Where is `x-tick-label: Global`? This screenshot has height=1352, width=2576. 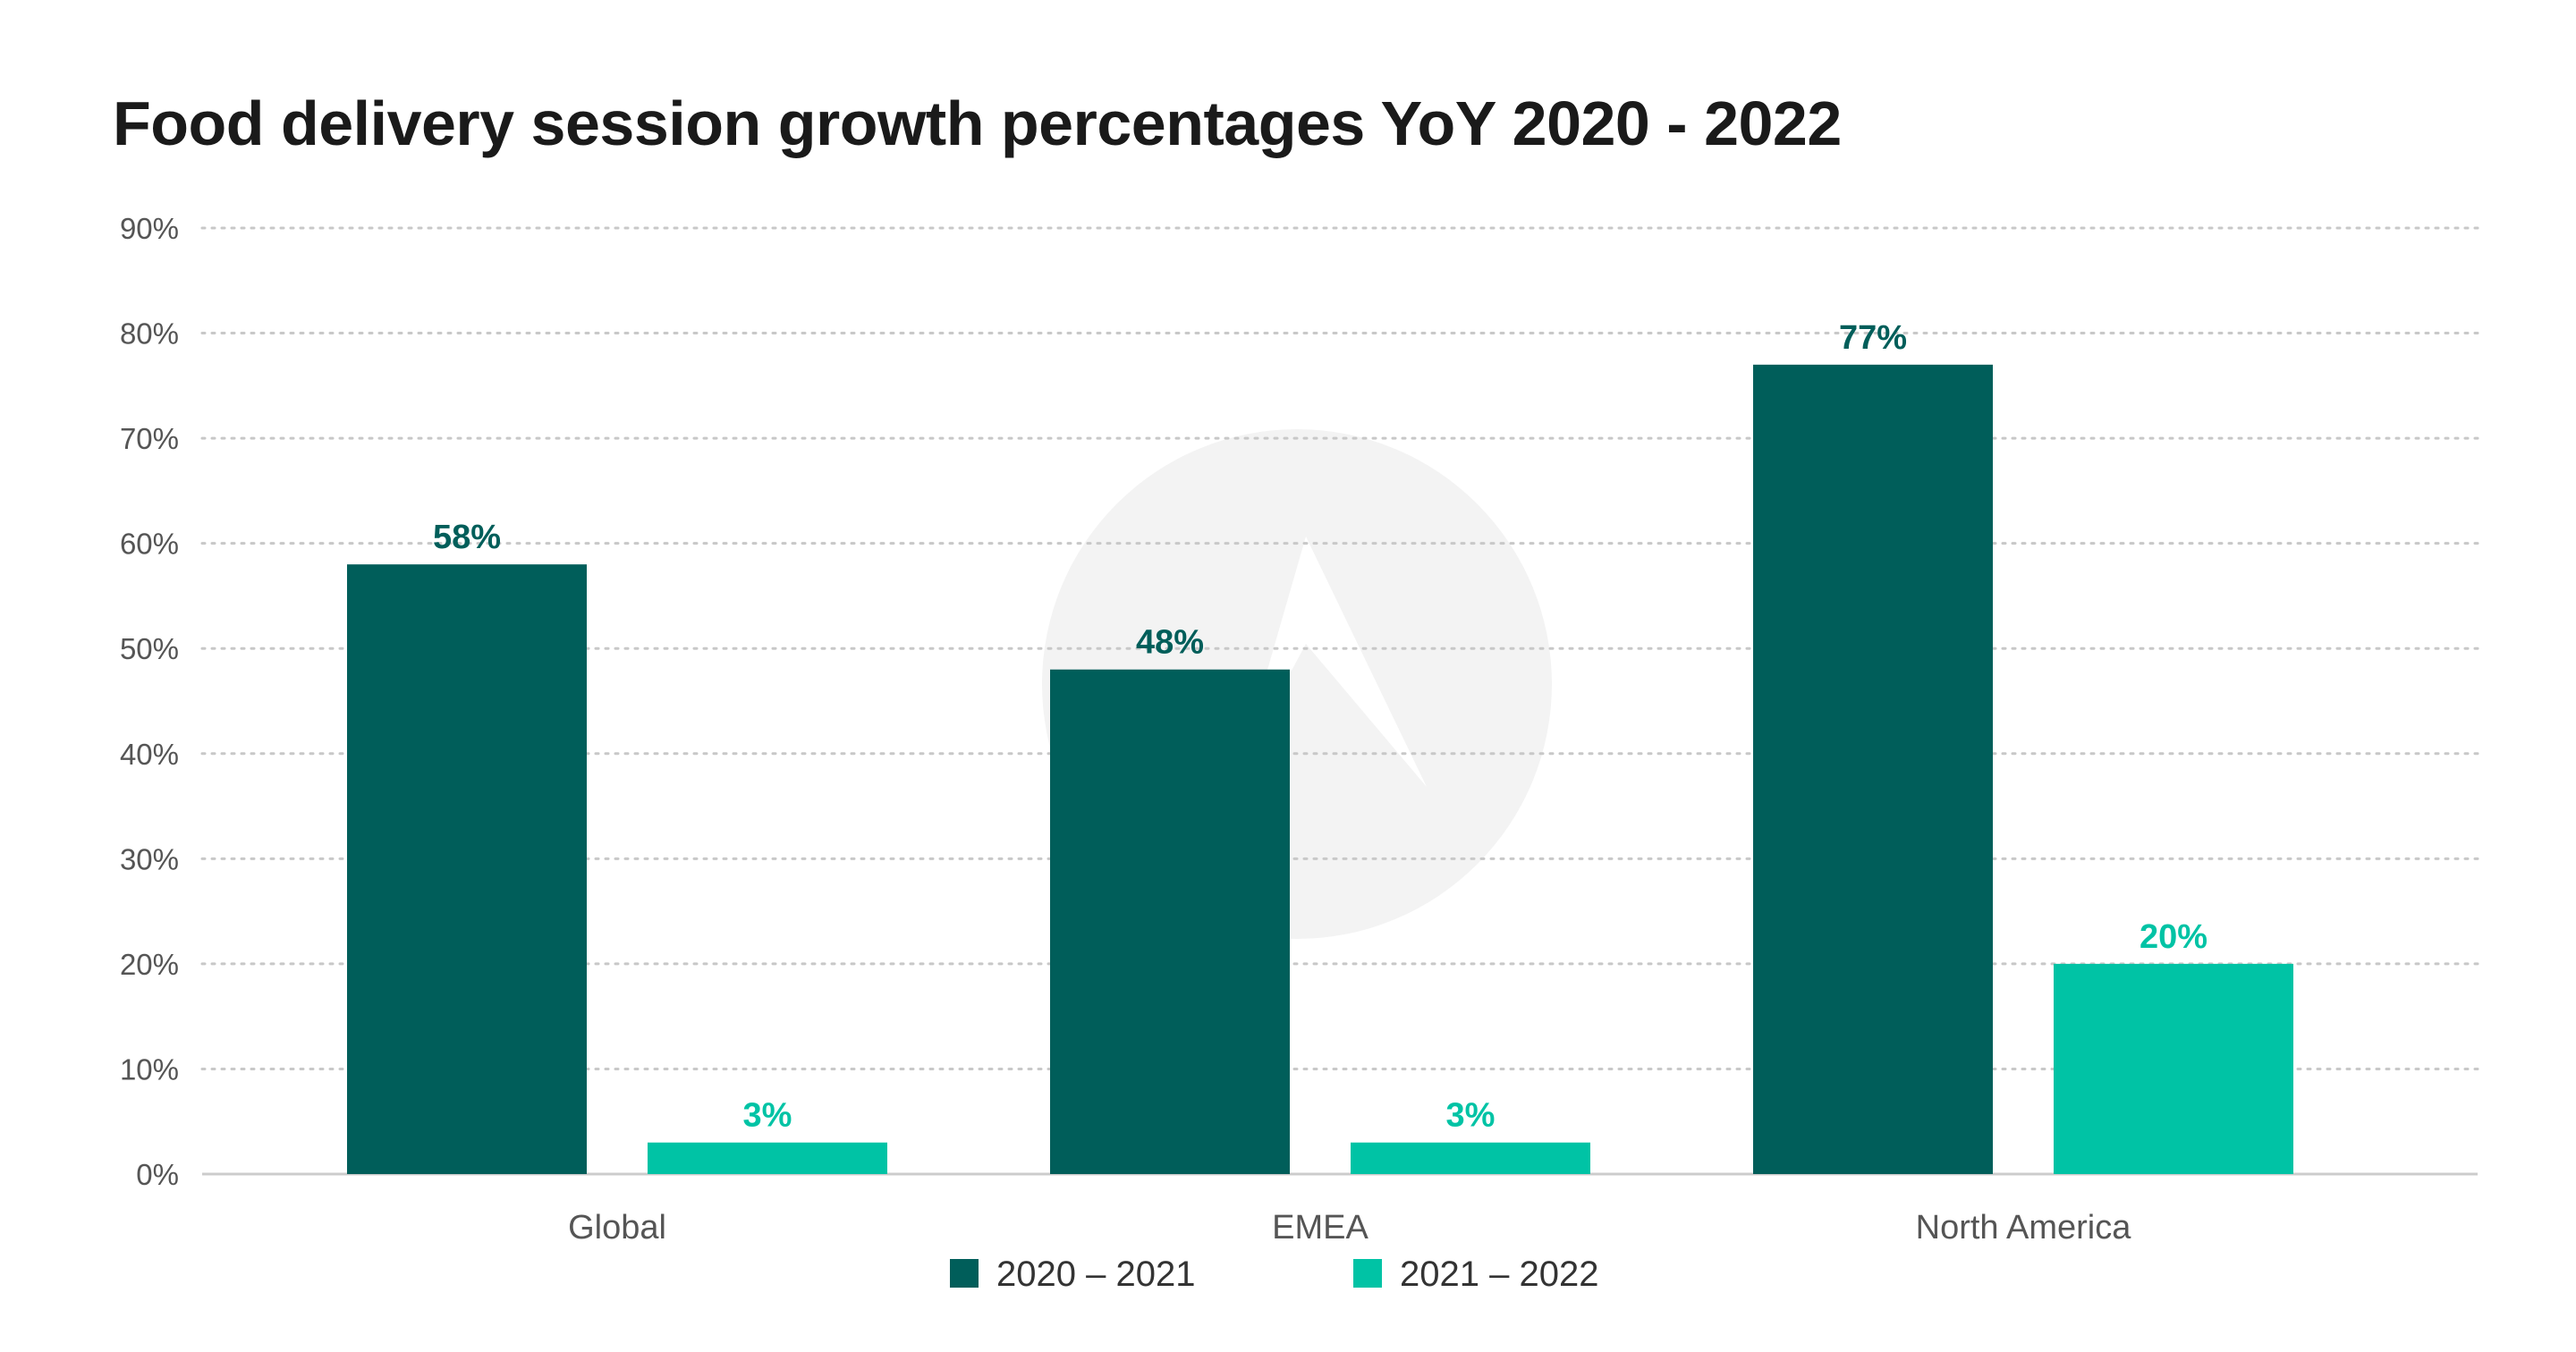 x-tick-label: Global is located at coordinates (617, 1227).